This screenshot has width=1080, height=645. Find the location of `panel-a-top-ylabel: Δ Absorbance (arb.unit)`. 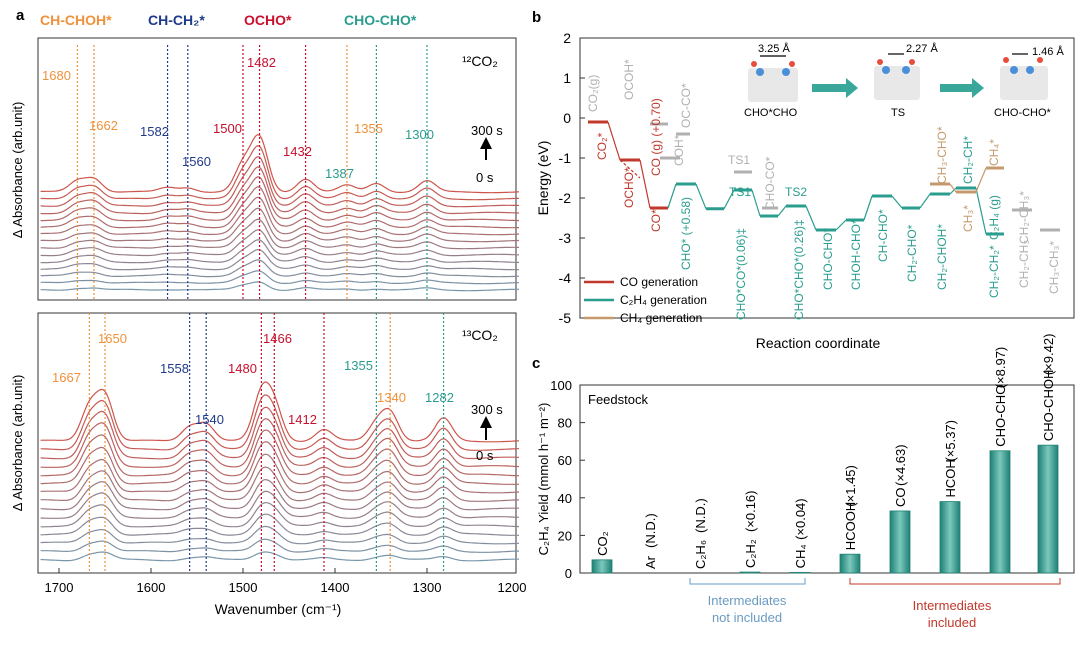

panel-a-top-ylabel: Δ Absorbance (arb.unit) is located at coordinates (17, 170).